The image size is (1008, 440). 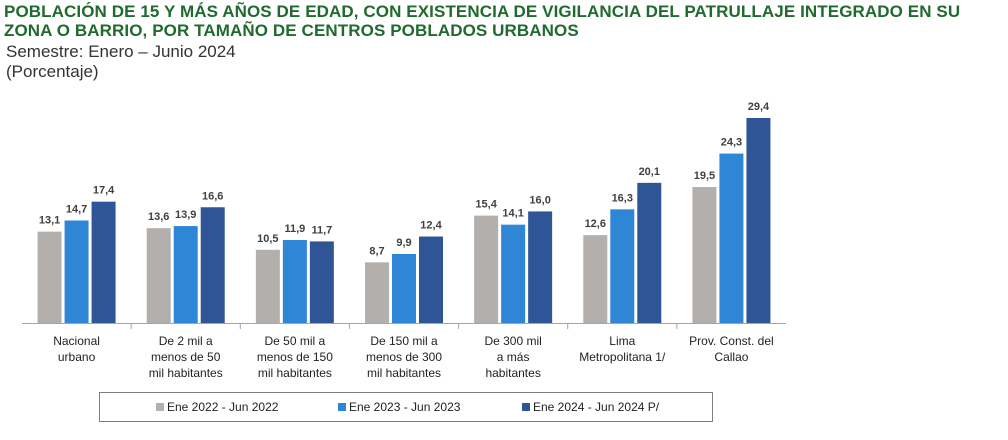 I want to click on data-label: 16,3, so click(x=622, y=198).